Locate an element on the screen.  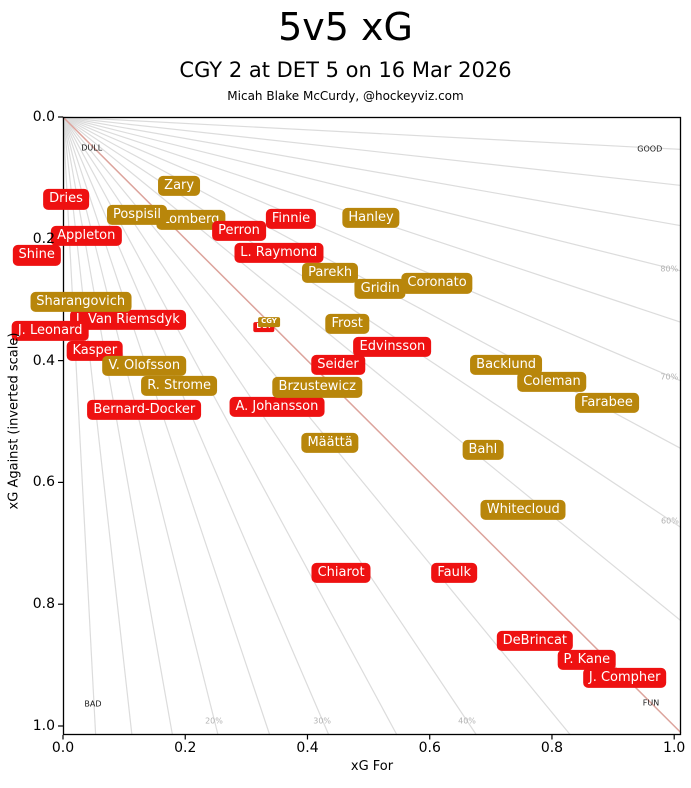
player-label-l-raymond: L. Raymond is located at coordinates (279, 252).